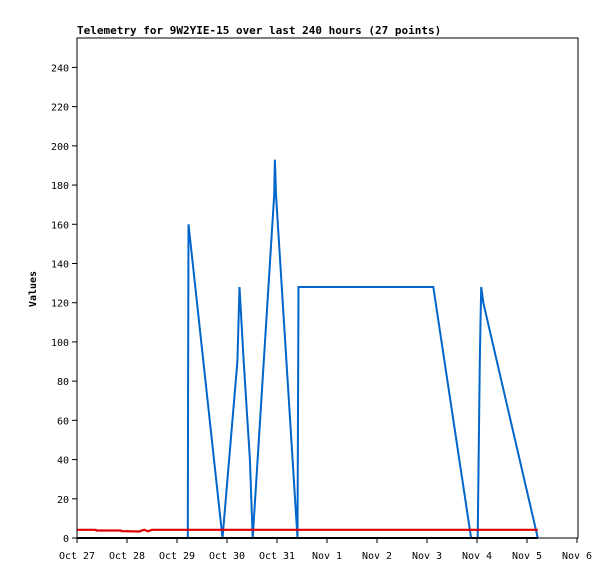  What do you see at coordinates (577, 556) in the screenshot?
I see `x-tick-label: Nov 6` at bounding box center [577, 556].